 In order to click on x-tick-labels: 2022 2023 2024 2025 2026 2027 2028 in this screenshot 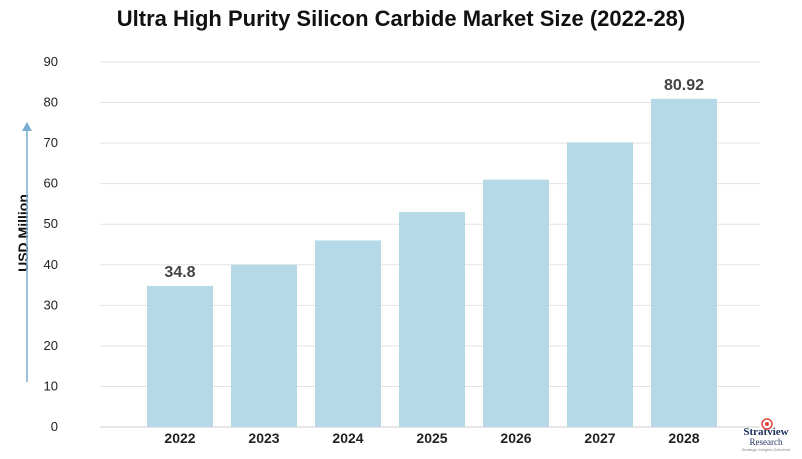, I will do `click(431, 438)`.